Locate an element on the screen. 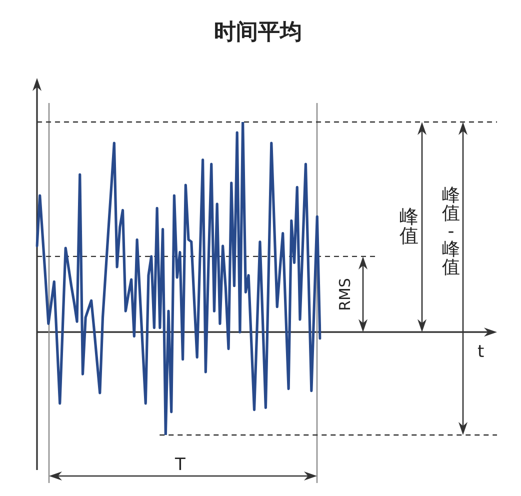 This screenshot has width=521, height=496. text: T is located at coordinates (180, 464).